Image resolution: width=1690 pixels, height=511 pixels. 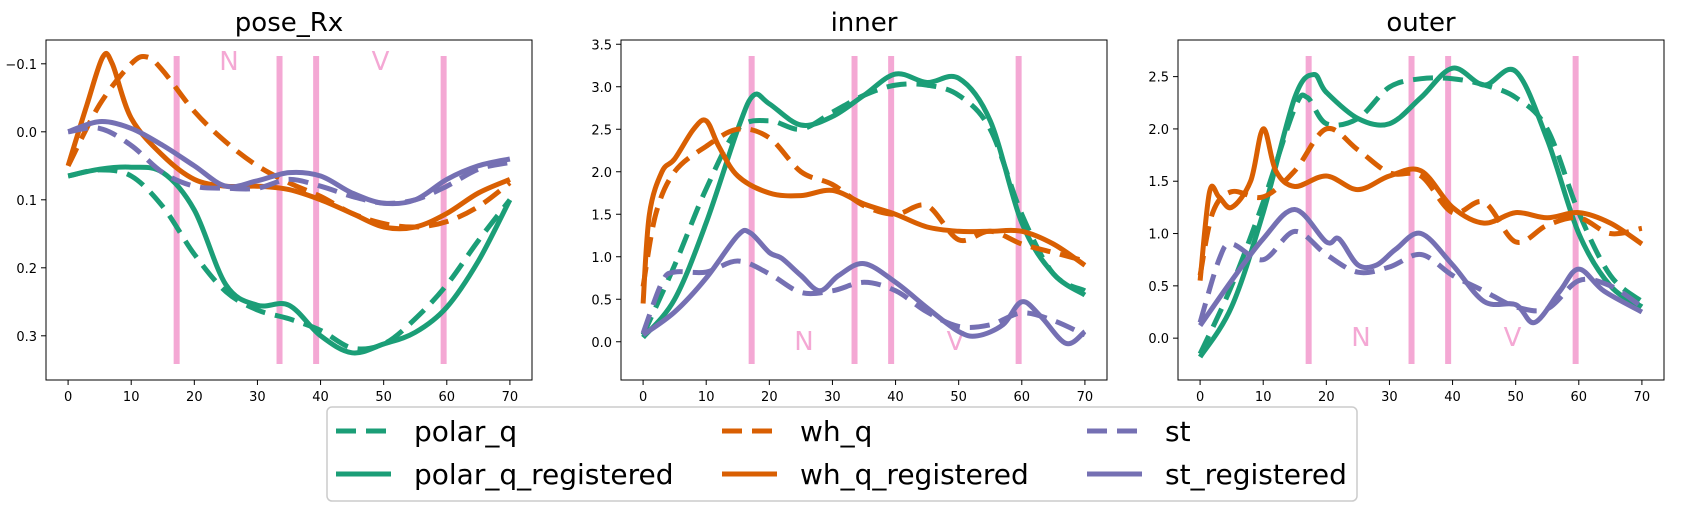 I want to click on y-tick-label: −0.1, so click(x=21, y=65).